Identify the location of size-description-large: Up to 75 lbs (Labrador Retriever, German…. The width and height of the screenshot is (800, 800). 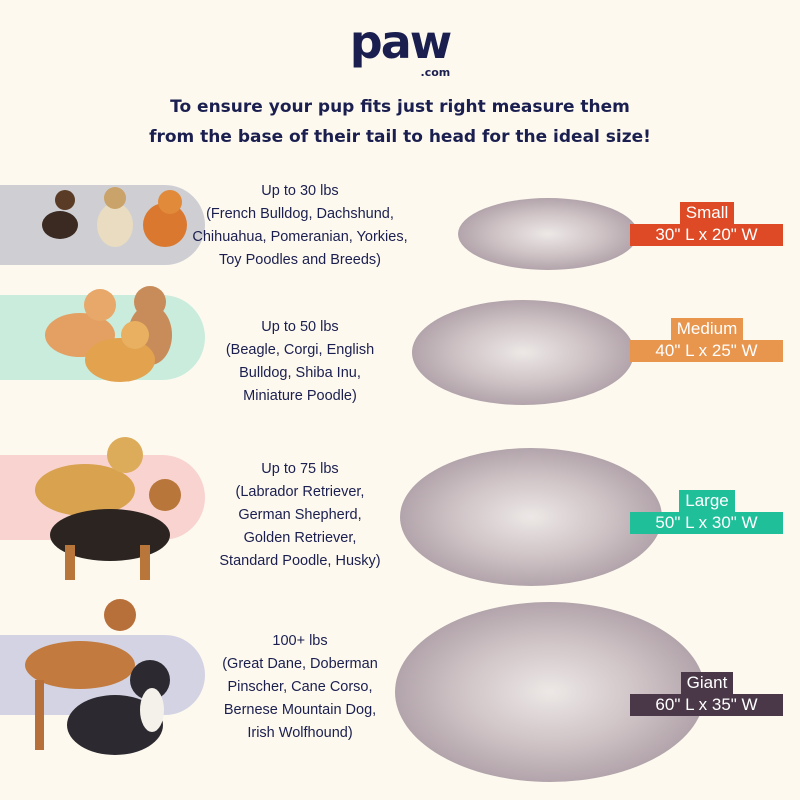
(300, 515).